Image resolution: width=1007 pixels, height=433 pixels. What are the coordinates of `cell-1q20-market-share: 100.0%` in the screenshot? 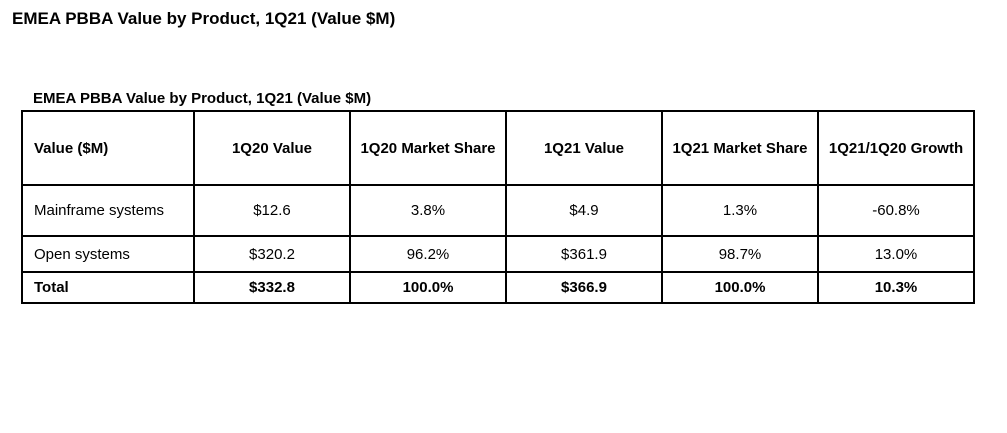 It's located at (428, 287).